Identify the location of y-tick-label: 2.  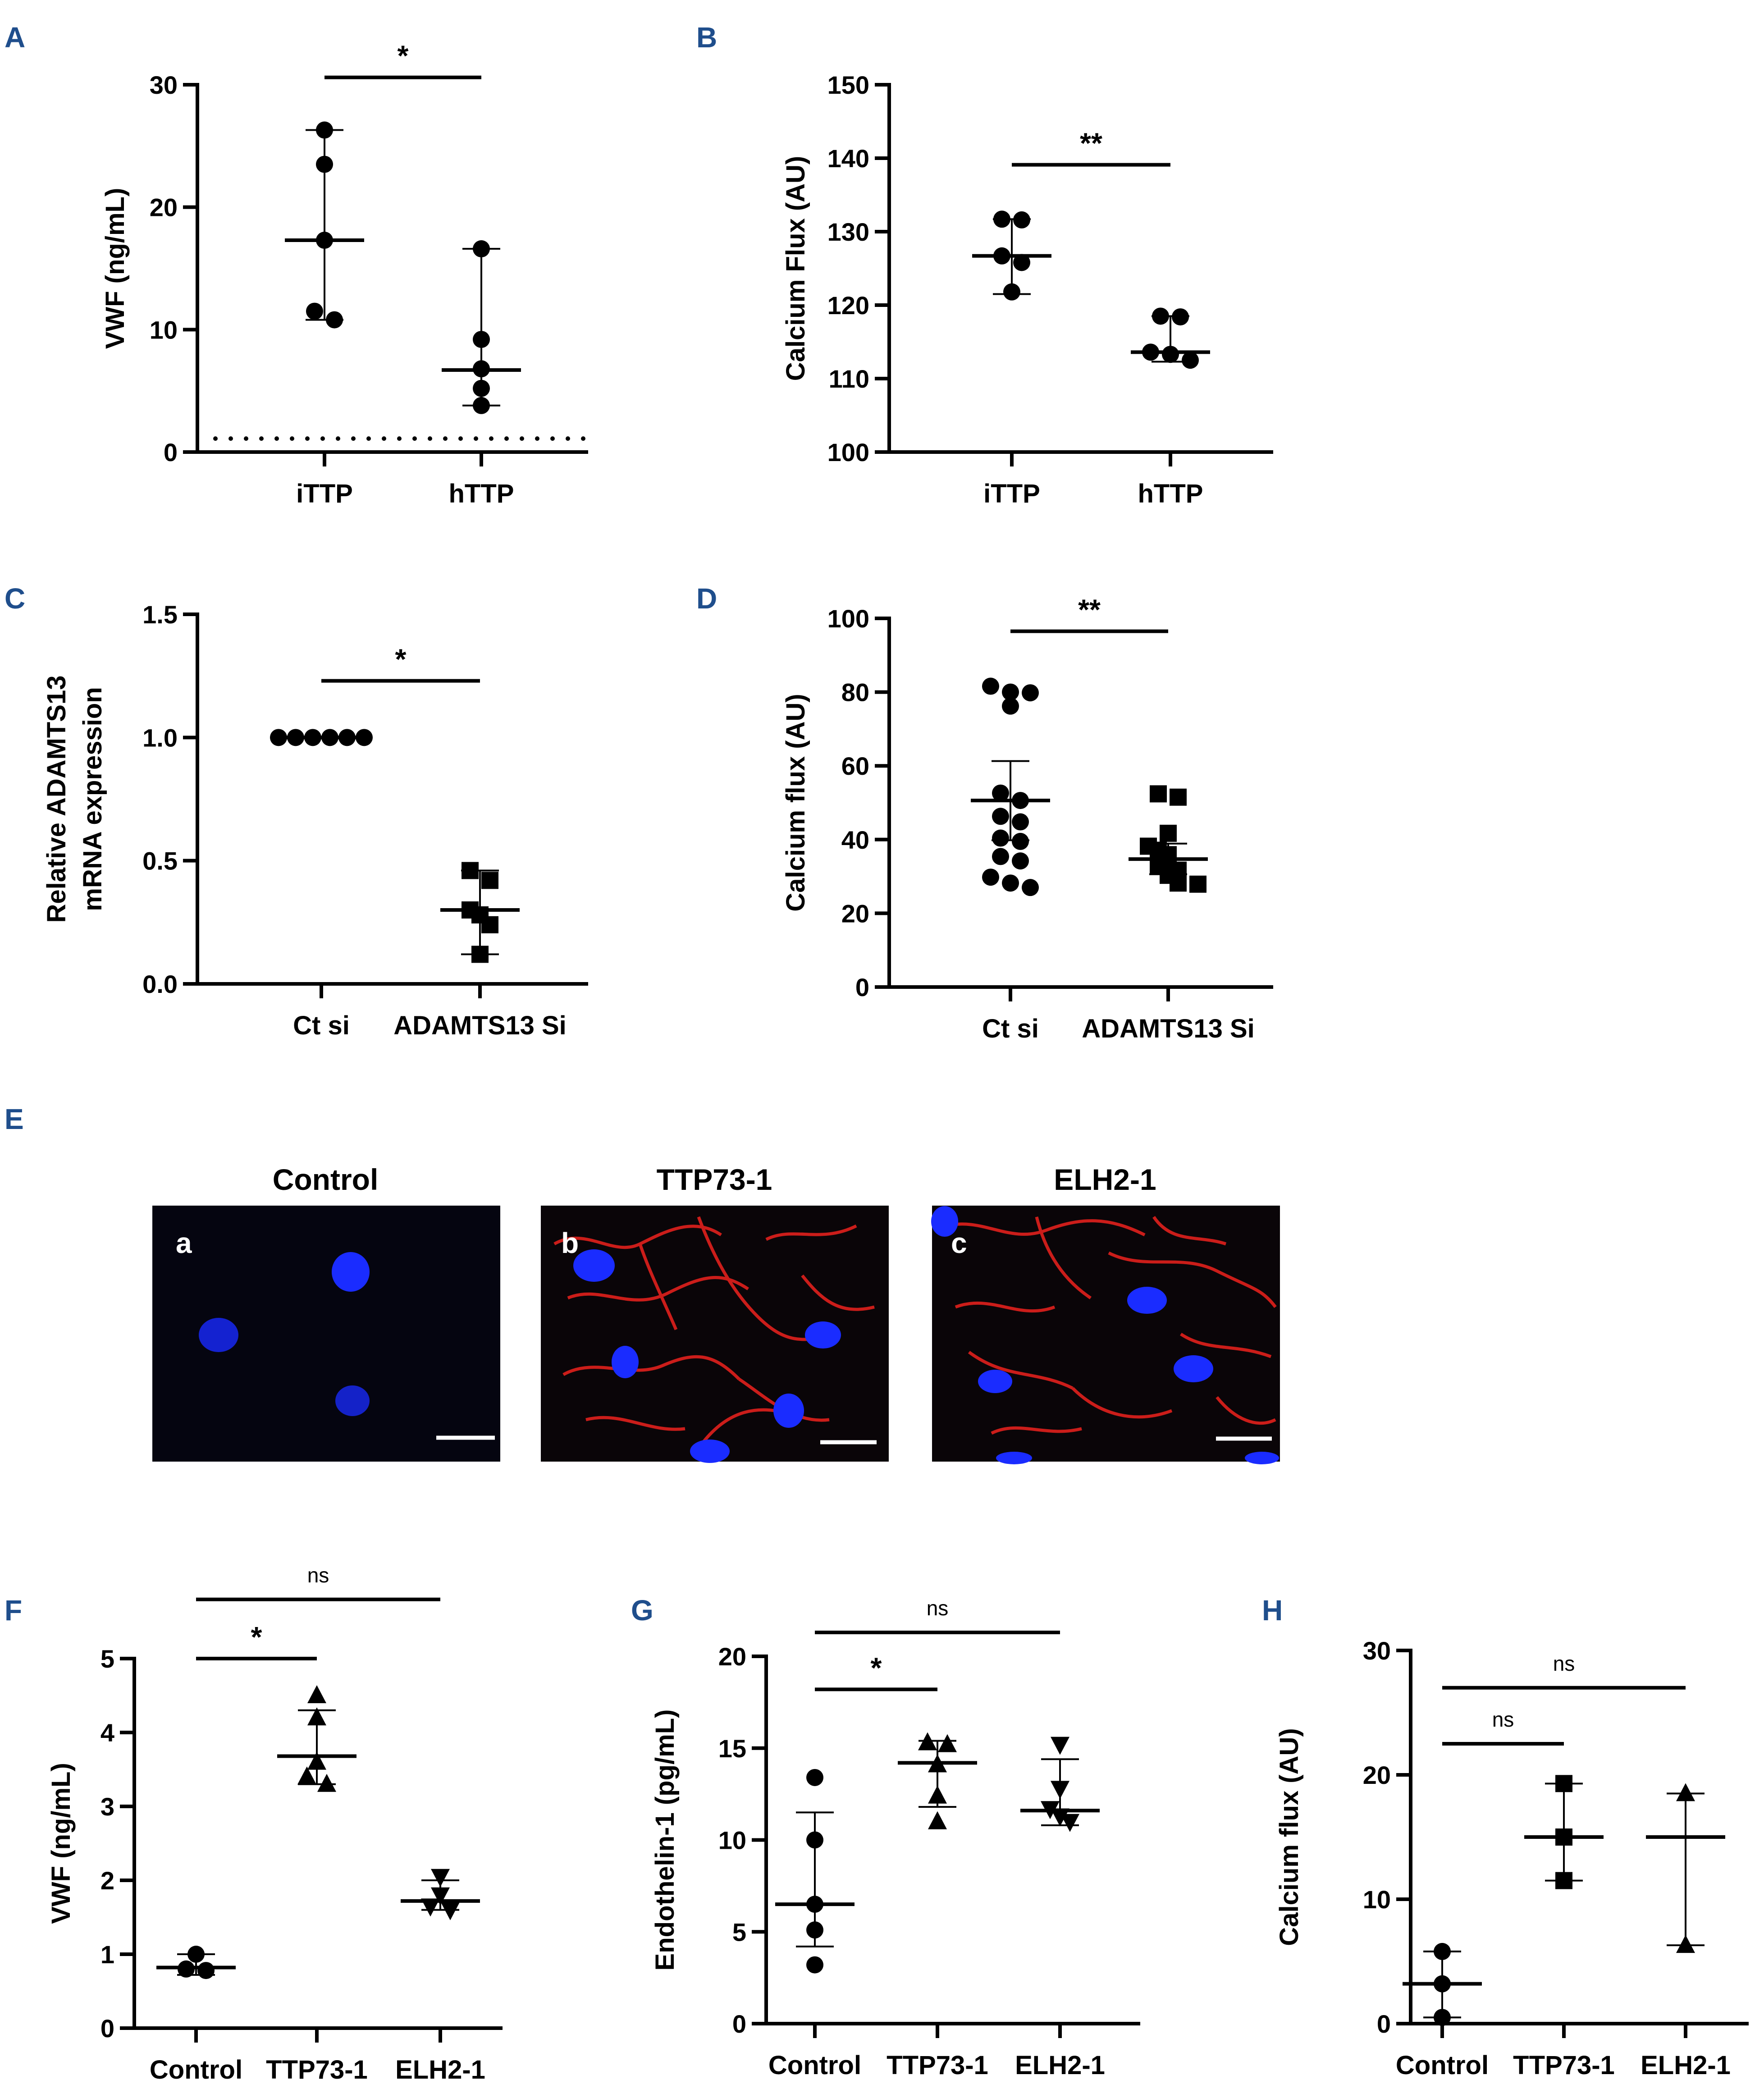
(107, 1880).